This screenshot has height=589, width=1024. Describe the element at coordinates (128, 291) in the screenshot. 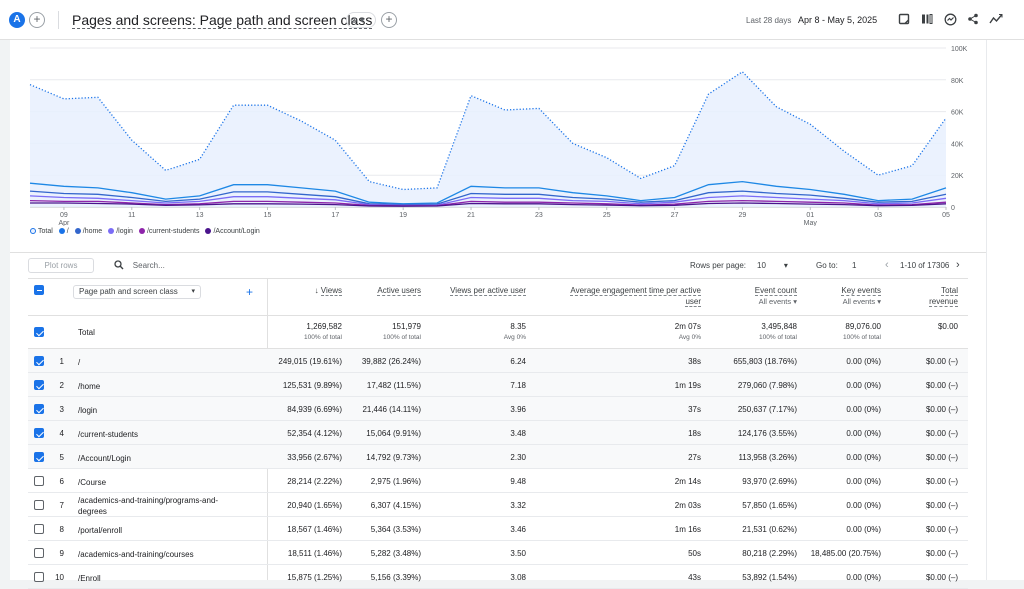

I see `dimension-label: Page path and screen class` at that location.